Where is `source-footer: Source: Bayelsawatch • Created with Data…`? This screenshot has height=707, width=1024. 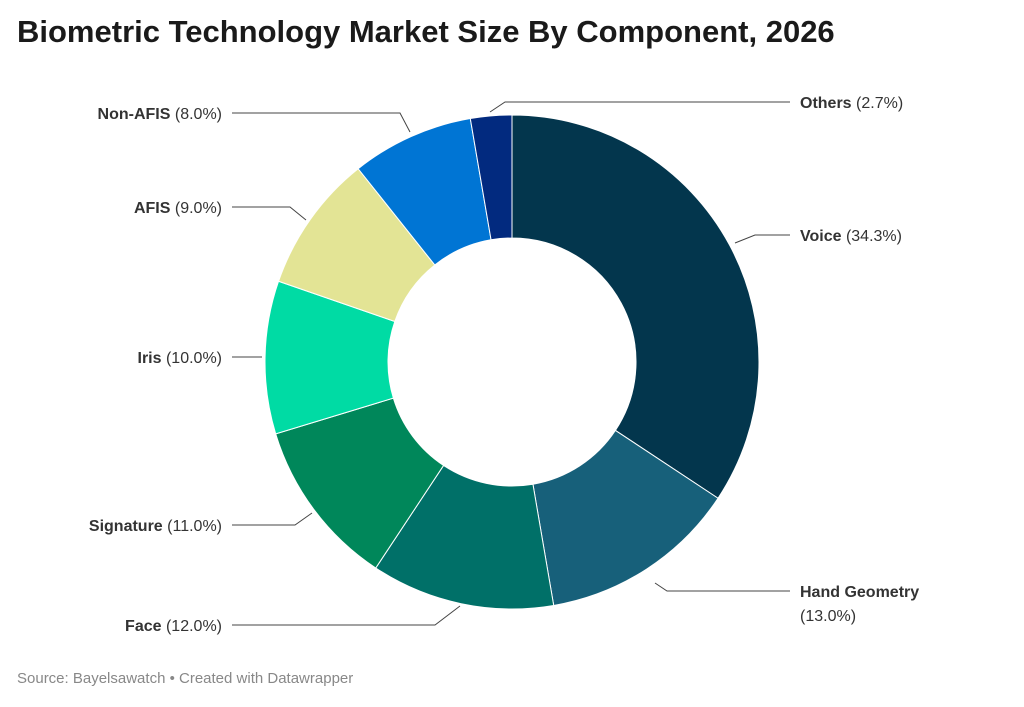 source-footer: Source: Bayelsawatch • Created with Data… is located at coordinates (185, 678).